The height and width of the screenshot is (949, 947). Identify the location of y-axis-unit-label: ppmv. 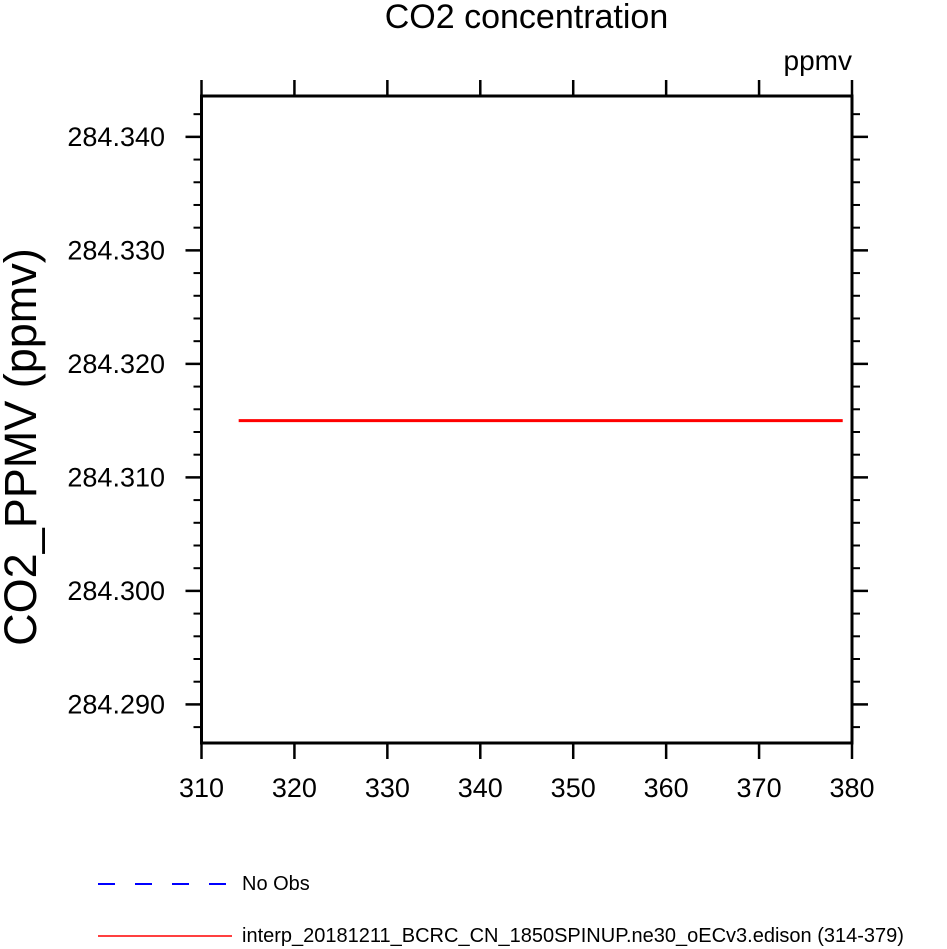
(817, 60).